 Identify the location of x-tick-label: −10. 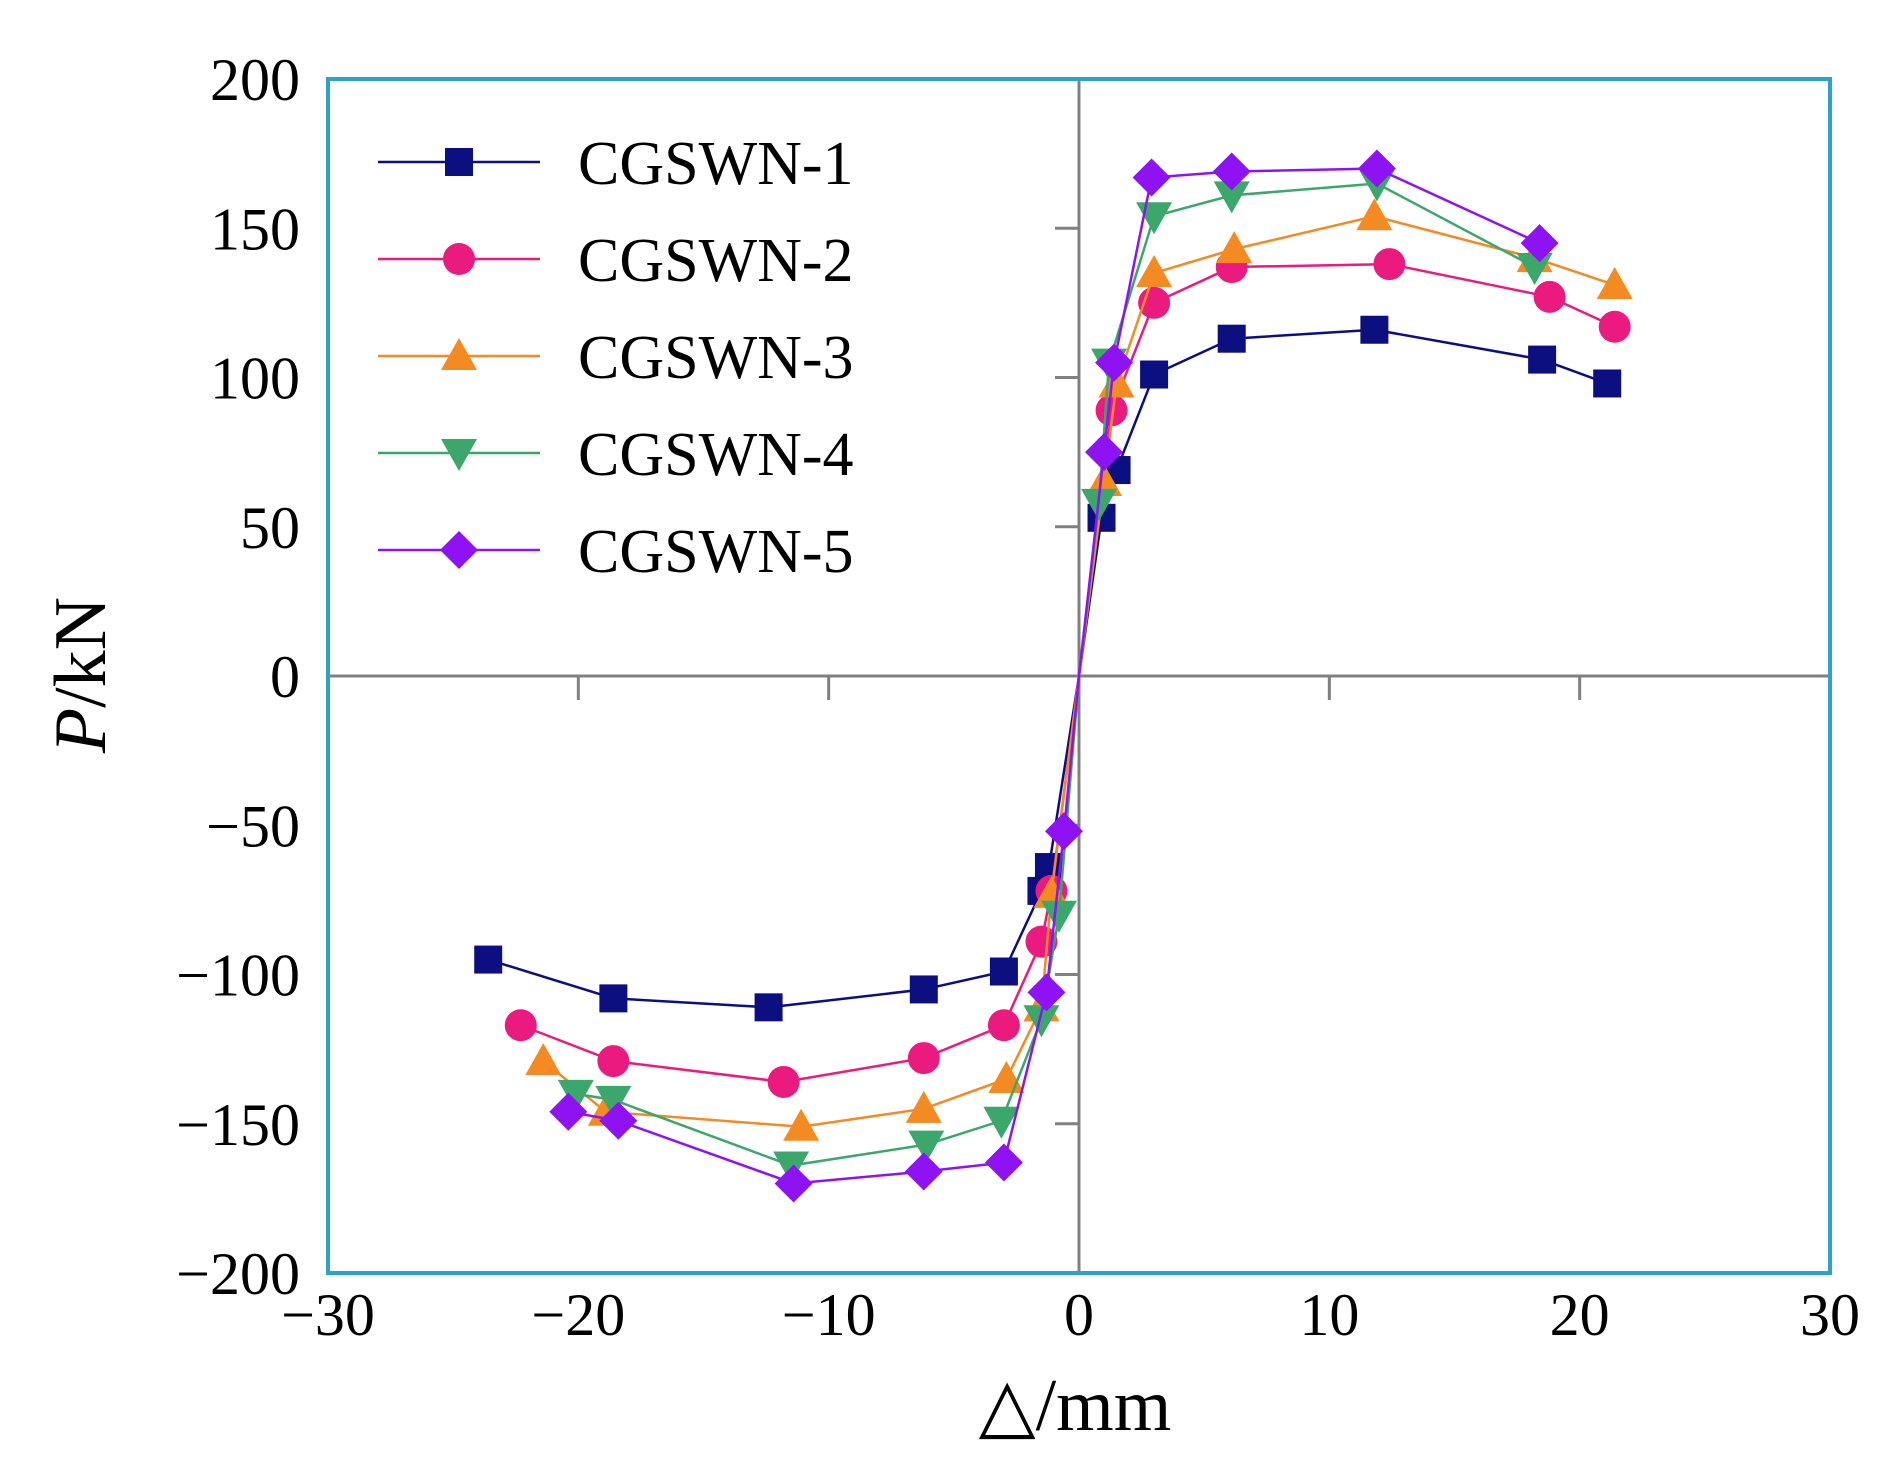
(829, 1315).